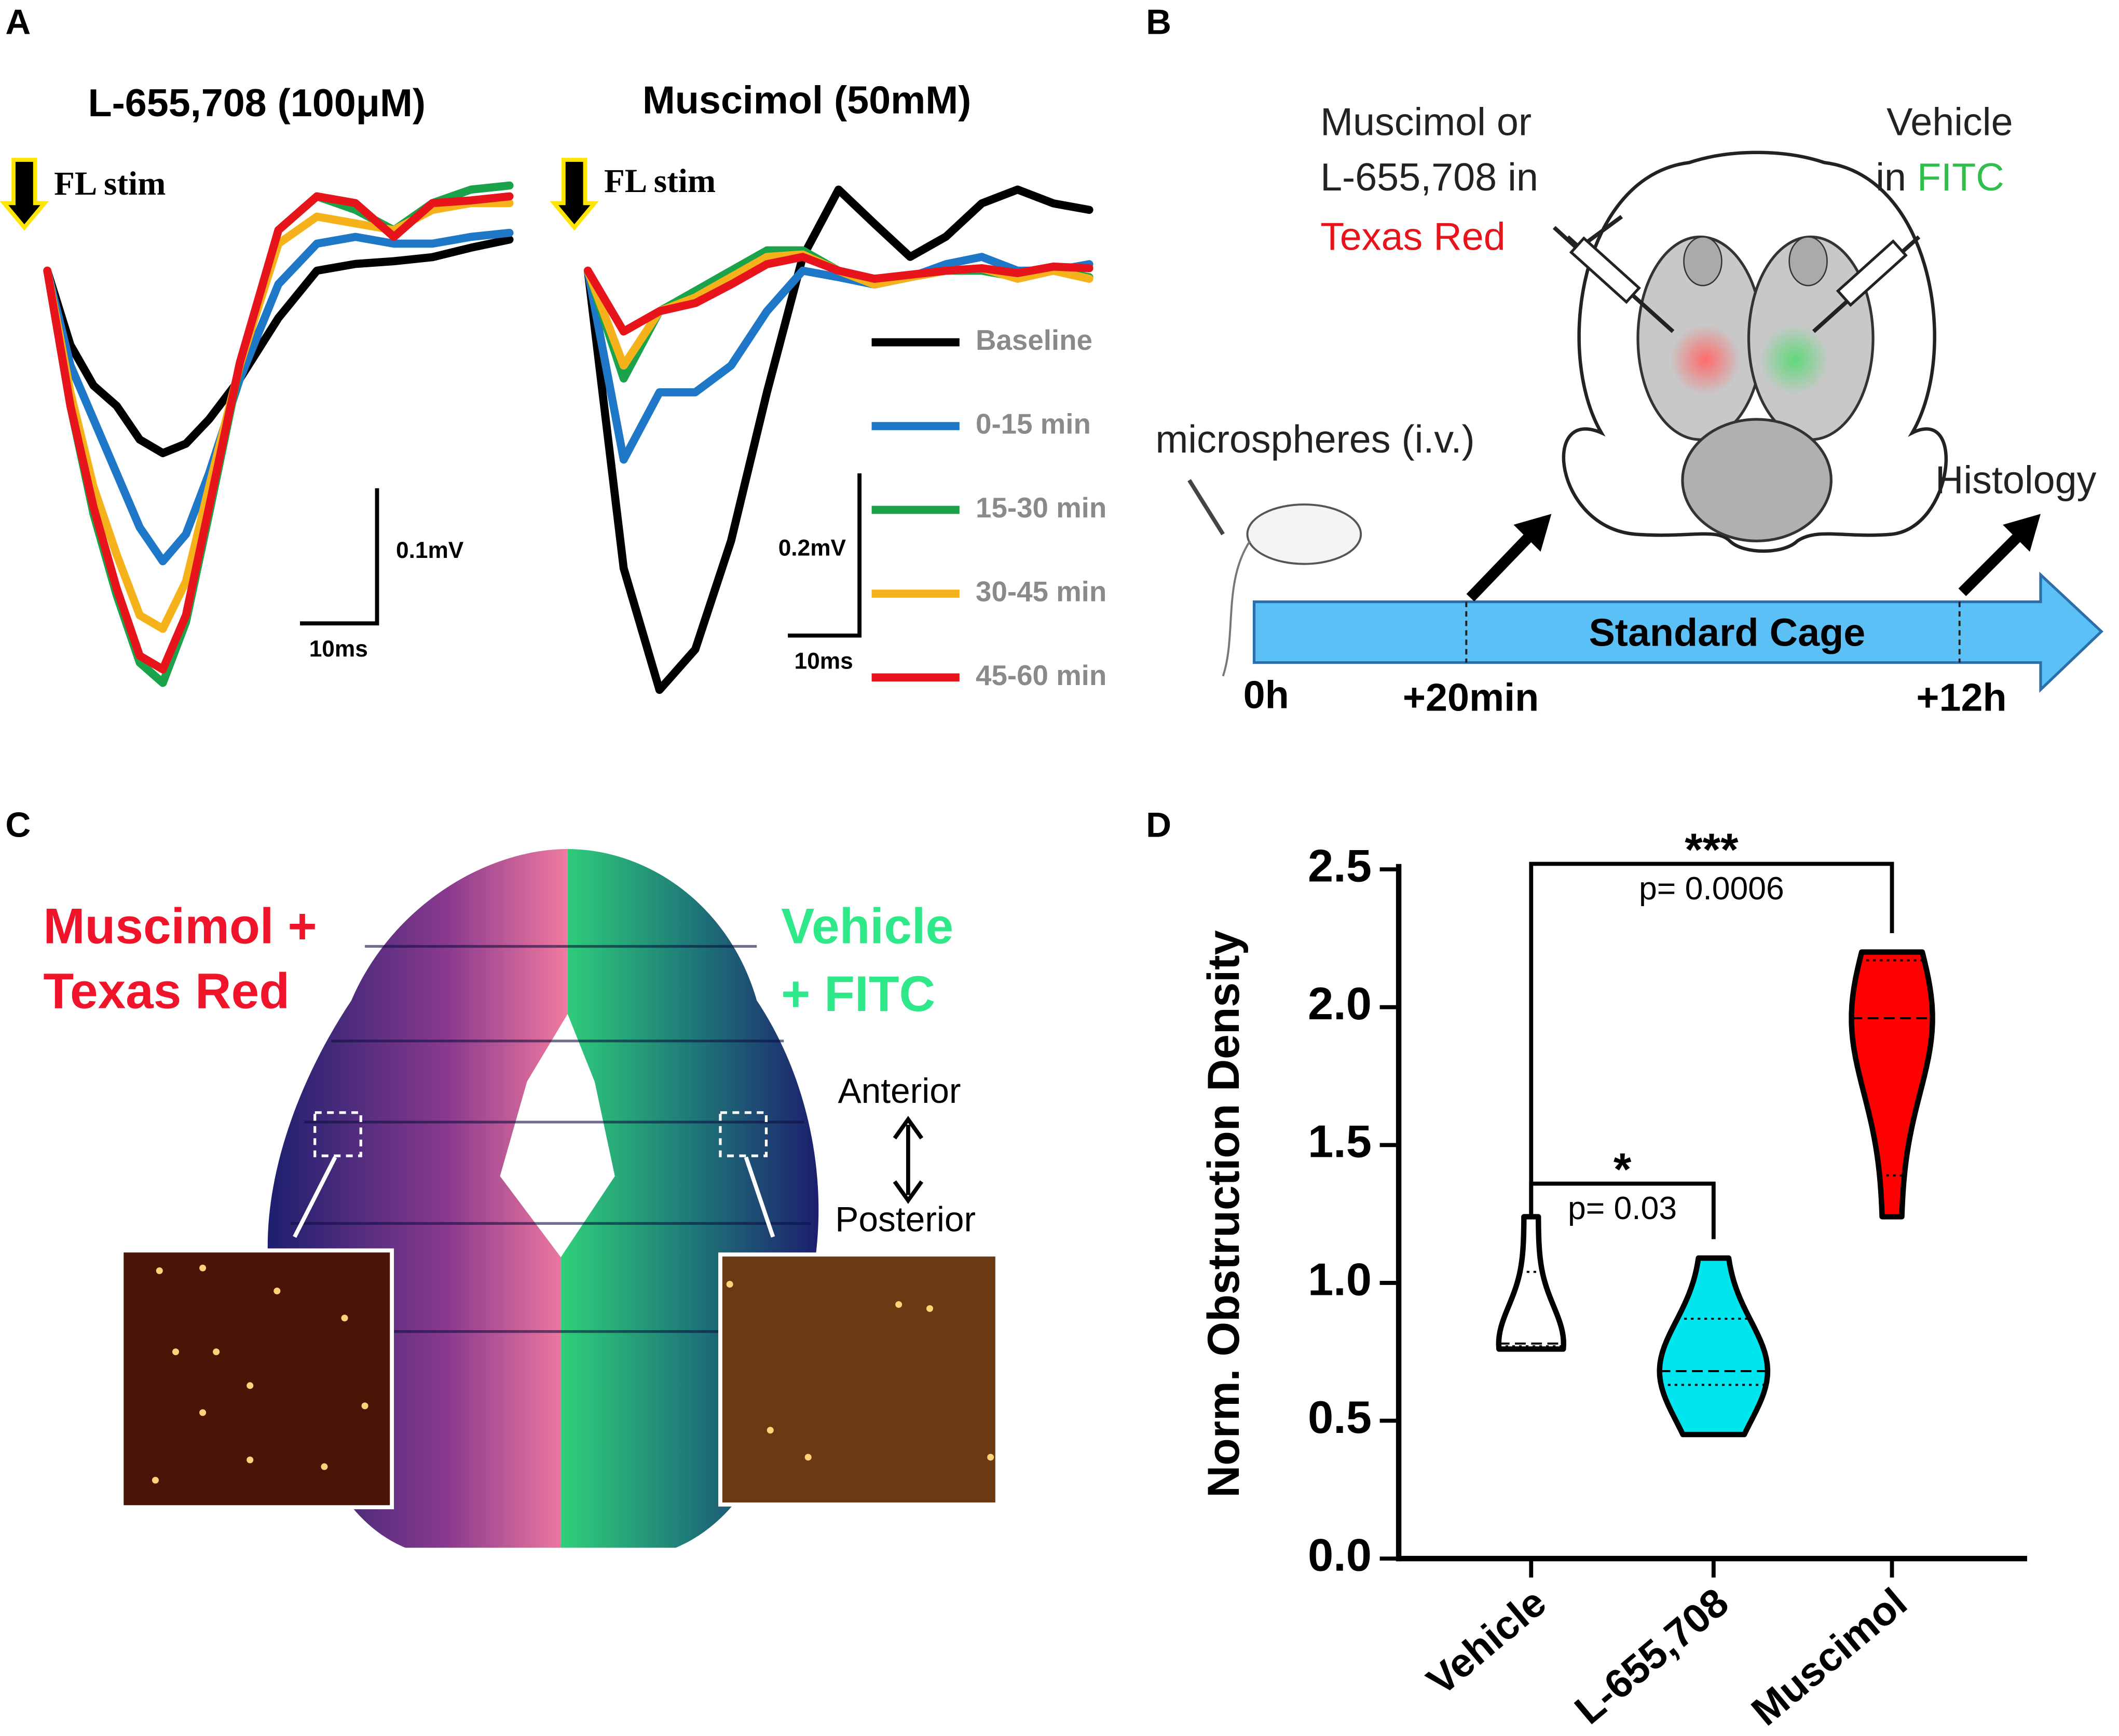  I want to click on significance-stars: ***, so click(1712, 849).